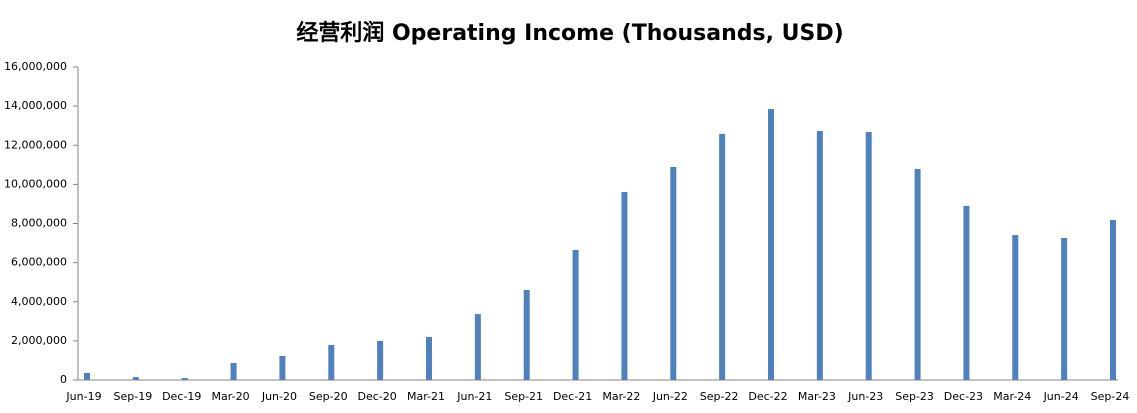  Describe the element at coordinates (670, 396) in the screenshot. I see `x-tick-label: Jun-22` at that location.